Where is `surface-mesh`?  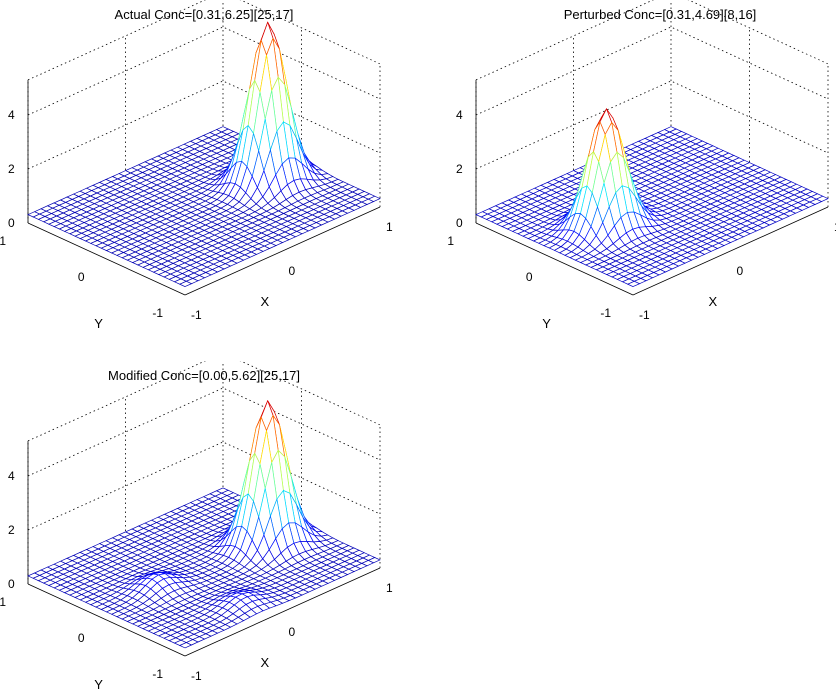
surface-mesh is located at coordinates (652, 197).